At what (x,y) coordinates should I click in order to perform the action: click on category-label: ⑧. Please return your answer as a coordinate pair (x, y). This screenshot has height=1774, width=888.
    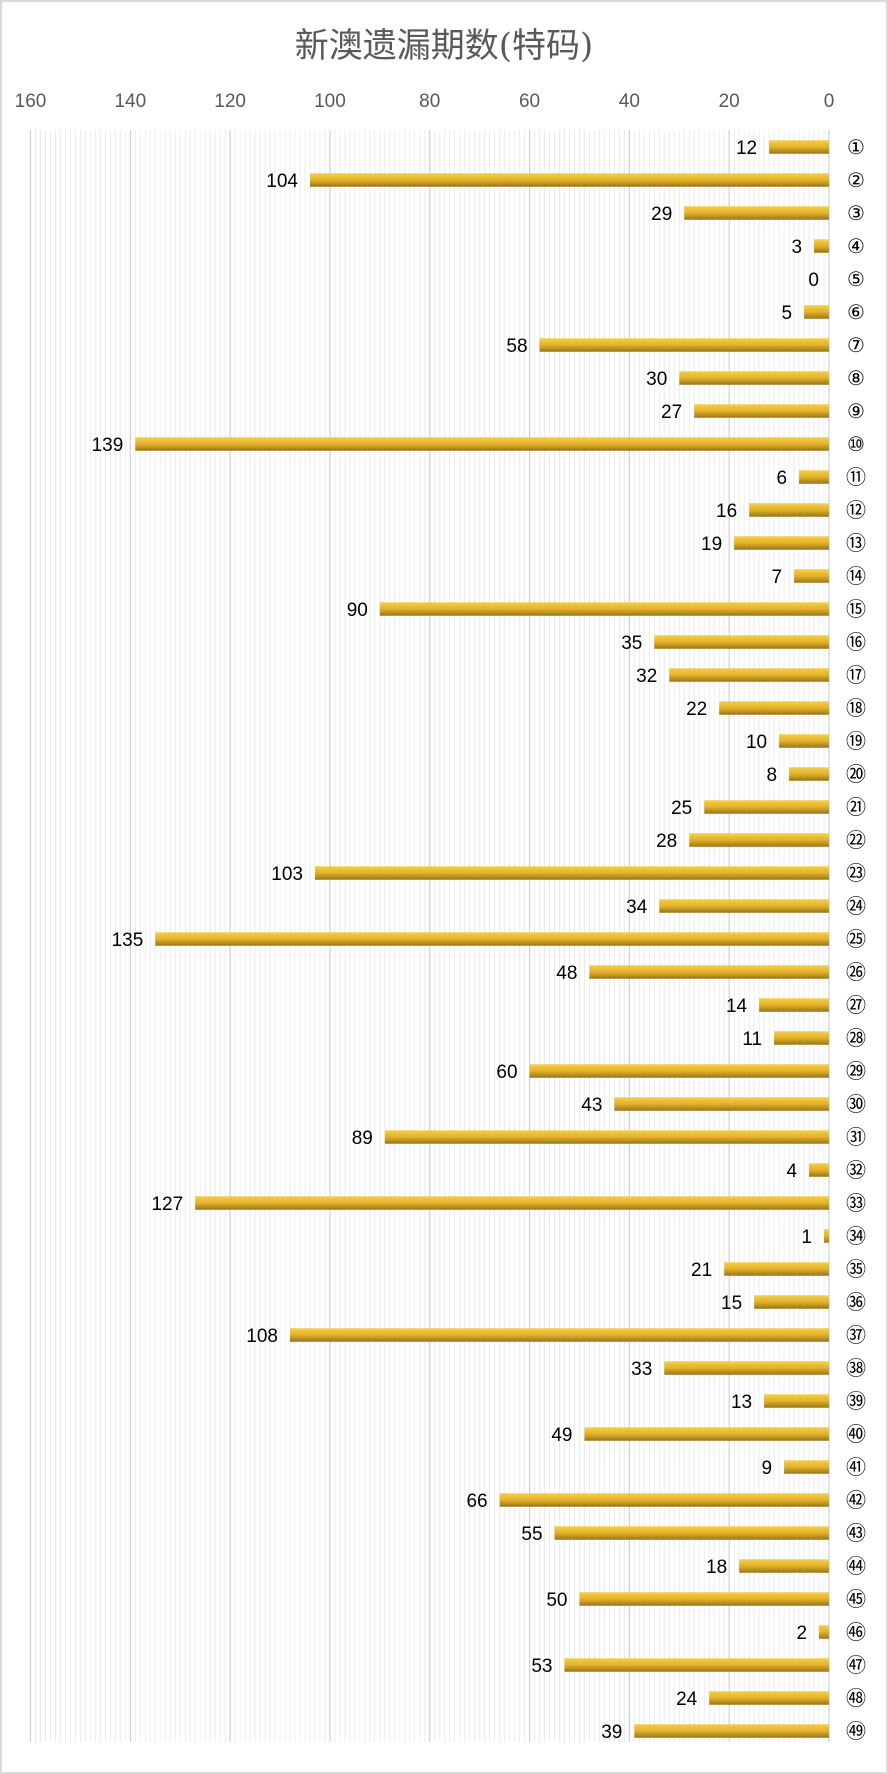
    Looking at the image, I should click on (856, 378).